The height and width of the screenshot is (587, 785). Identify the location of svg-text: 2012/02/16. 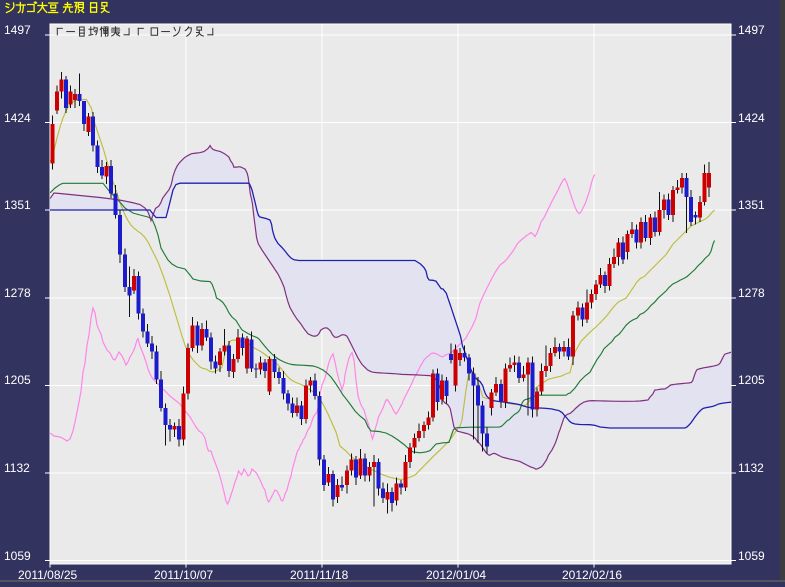
(592, 575).